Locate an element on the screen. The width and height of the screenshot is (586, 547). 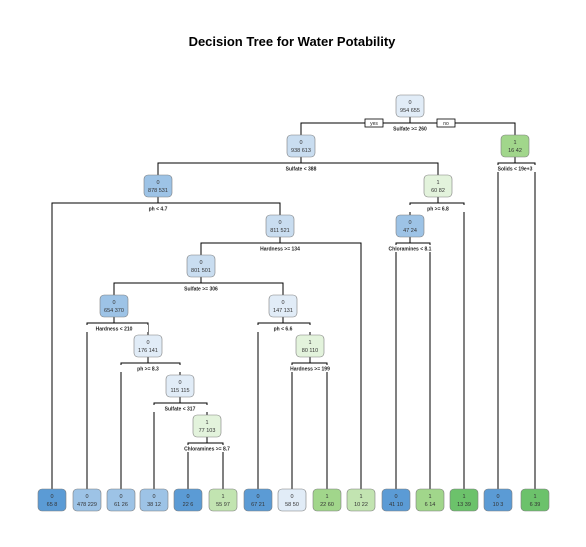
leaf-node: 0 478 229 is located at coordinates (87, 500).